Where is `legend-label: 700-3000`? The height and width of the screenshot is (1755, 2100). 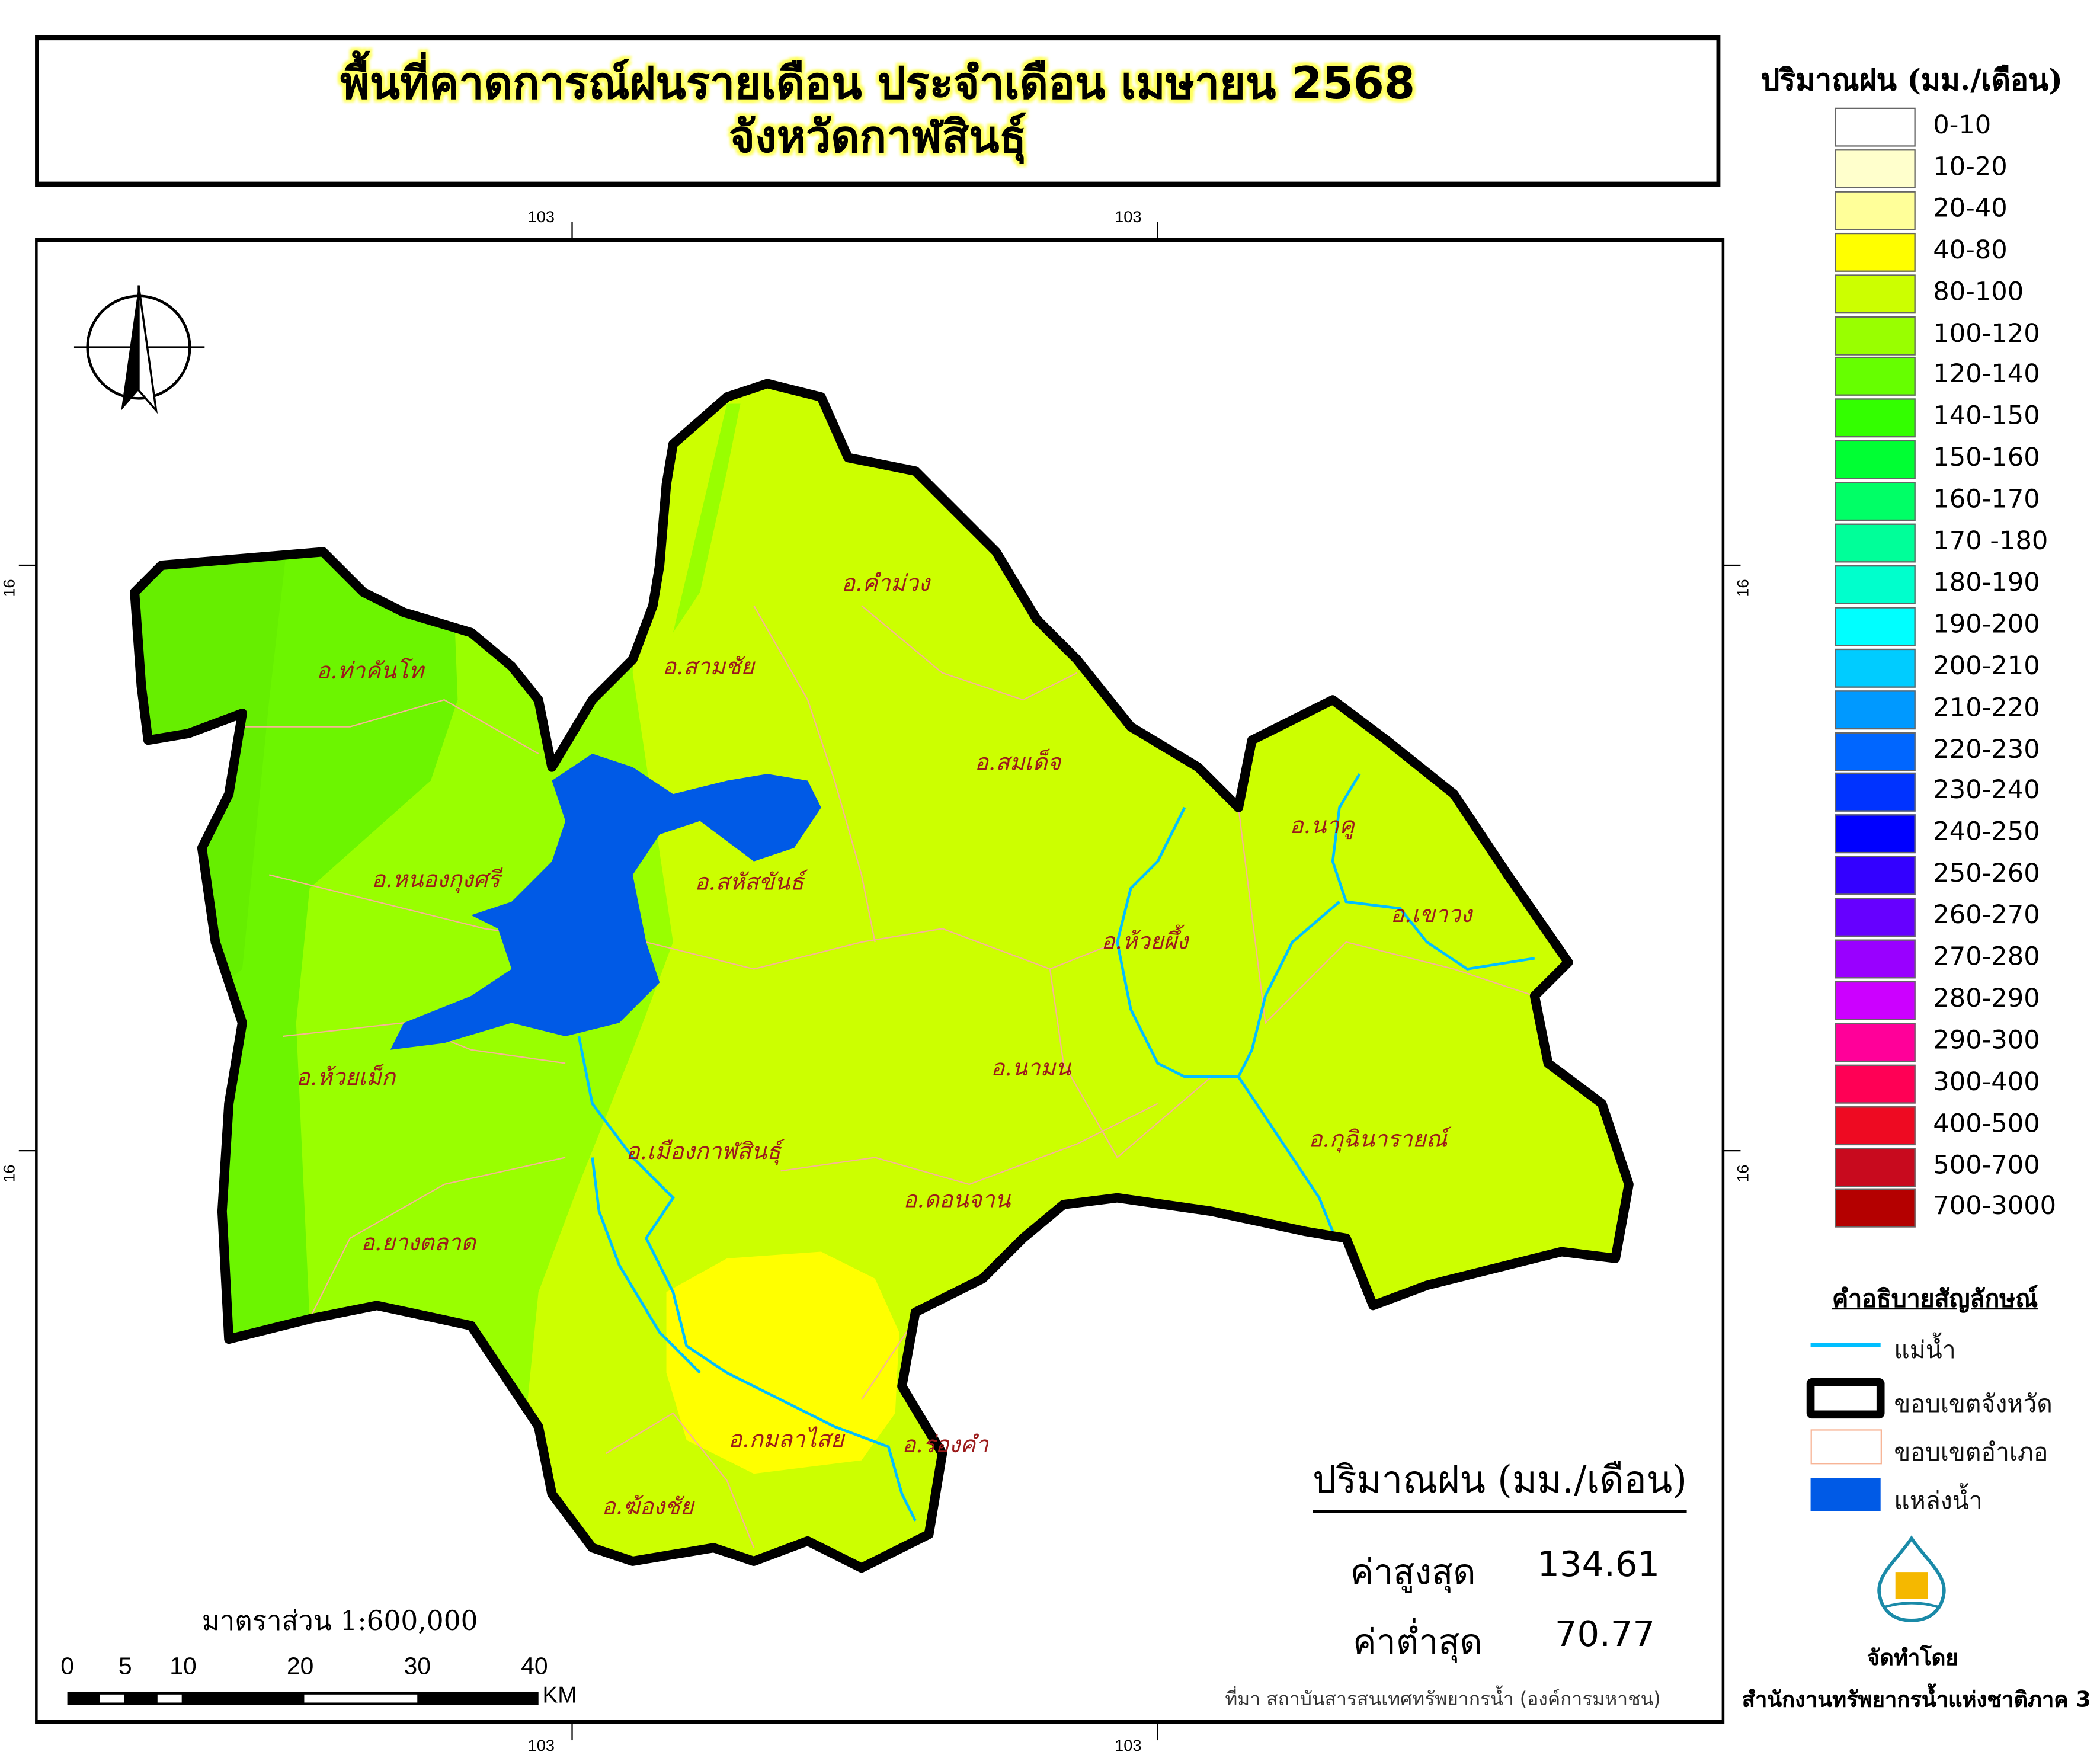 legend-label: 700-3000 is located at coordinates (1995, 1207).